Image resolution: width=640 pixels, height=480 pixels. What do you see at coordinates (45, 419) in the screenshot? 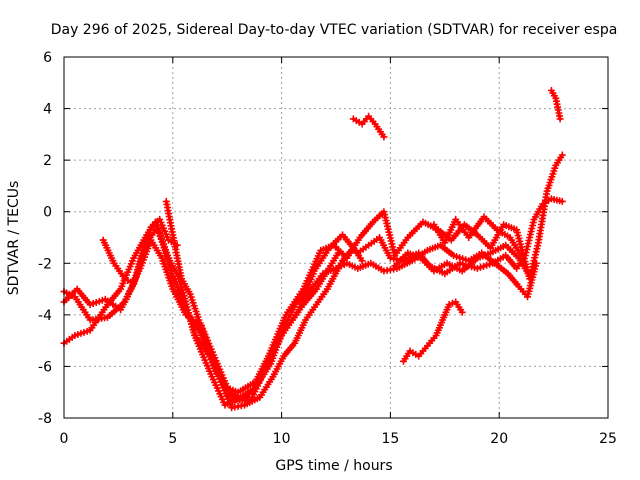
I see `y-tick-label: -8` at bounding box center [45, 419].